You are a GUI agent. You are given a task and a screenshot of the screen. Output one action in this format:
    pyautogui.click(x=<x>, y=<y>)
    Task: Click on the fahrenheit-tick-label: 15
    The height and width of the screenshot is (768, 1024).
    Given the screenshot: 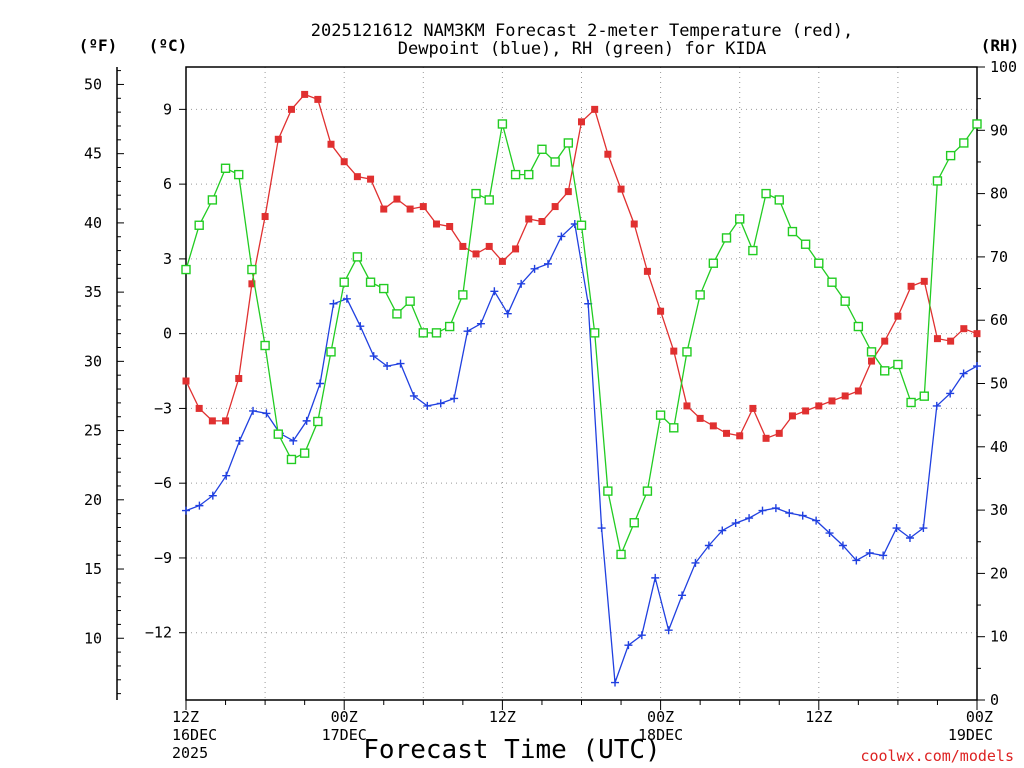 What is the action you would take?
    pyautogui.click(x=93, y=569)
    